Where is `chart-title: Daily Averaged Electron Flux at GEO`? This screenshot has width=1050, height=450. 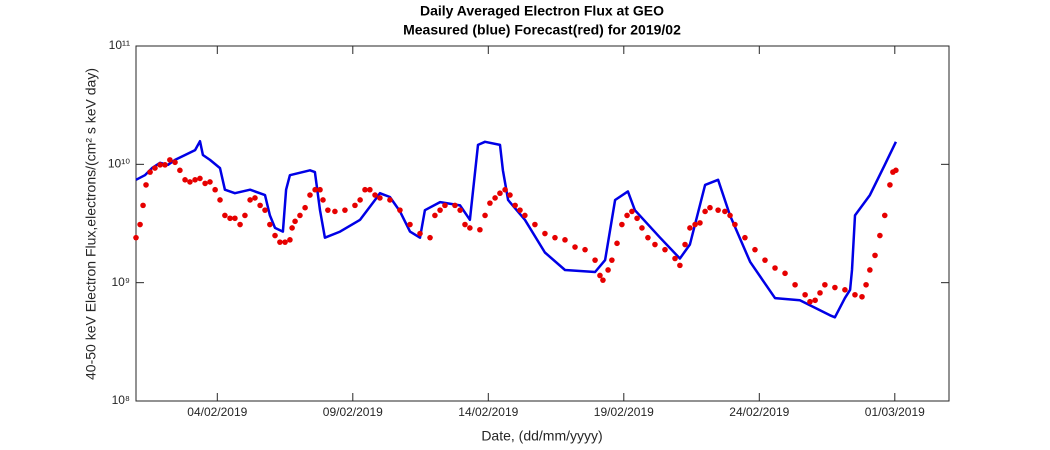 chart-title: Daily Averaged Electron Flux at GEO is located at coordinates (542, 11).